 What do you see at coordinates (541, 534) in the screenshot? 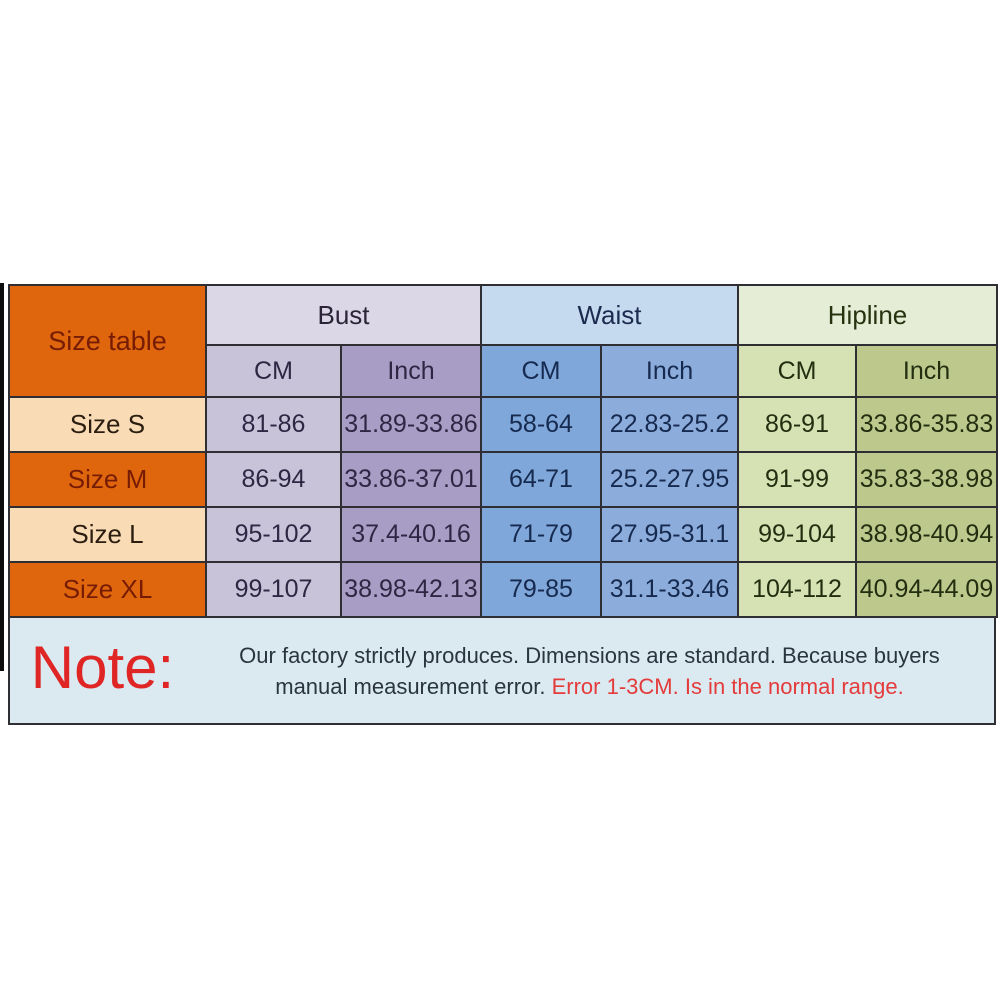
I see `cell-waist-cm: 71-79` at bounding box center [541, 534].